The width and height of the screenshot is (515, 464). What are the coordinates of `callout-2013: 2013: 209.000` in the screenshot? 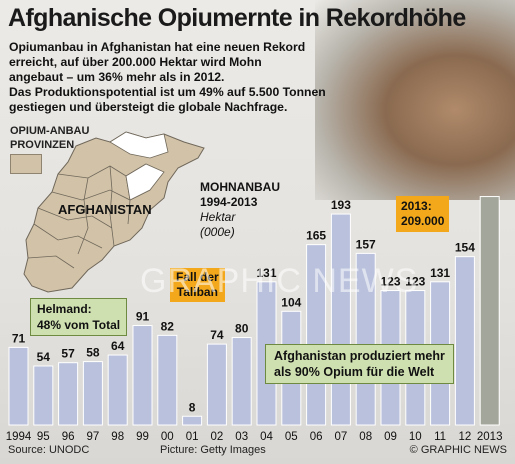 It's located at (423, 214).